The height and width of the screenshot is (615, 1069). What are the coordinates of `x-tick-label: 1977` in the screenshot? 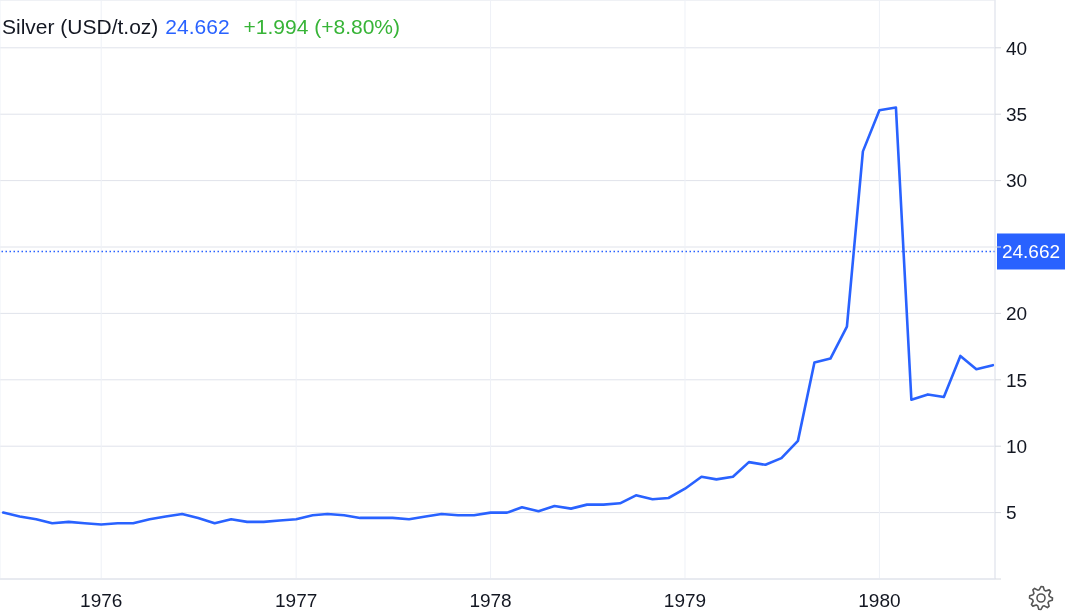 It's located at (296, 601).